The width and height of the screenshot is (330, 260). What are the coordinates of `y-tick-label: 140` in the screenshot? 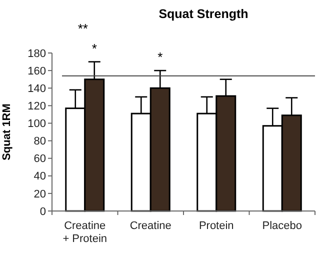 It's located at (37, 88).